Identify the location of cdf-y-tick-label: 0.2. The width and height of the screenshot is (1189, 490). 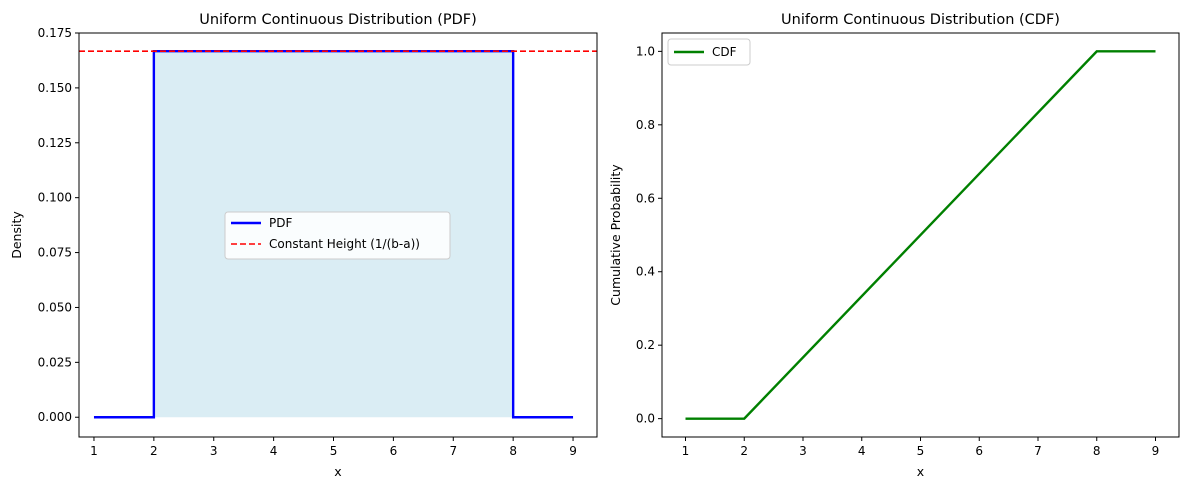
(645, 345).